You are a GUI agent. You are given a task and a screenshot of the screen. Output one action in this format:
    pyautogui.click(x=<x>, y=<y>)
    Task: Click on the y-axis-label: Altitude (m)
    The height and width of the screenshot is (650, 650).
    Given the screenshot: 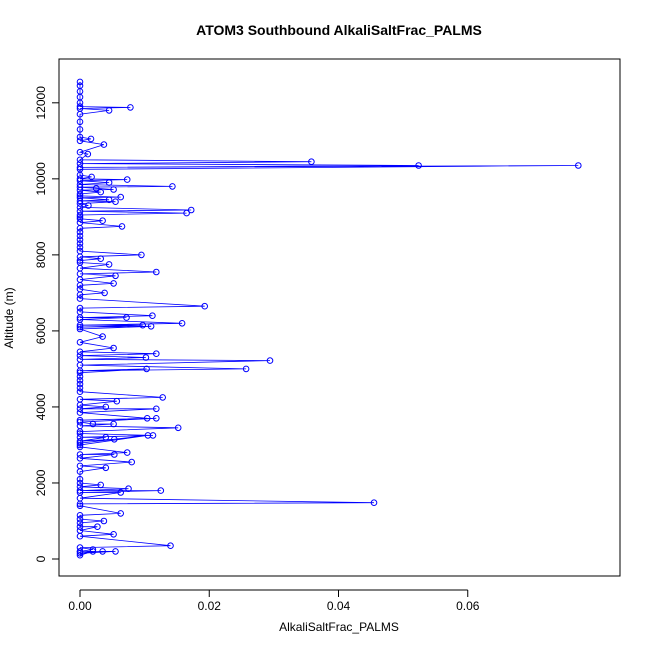 What is the action you would take?
    pyautogui.click(x=9, y=317)
    